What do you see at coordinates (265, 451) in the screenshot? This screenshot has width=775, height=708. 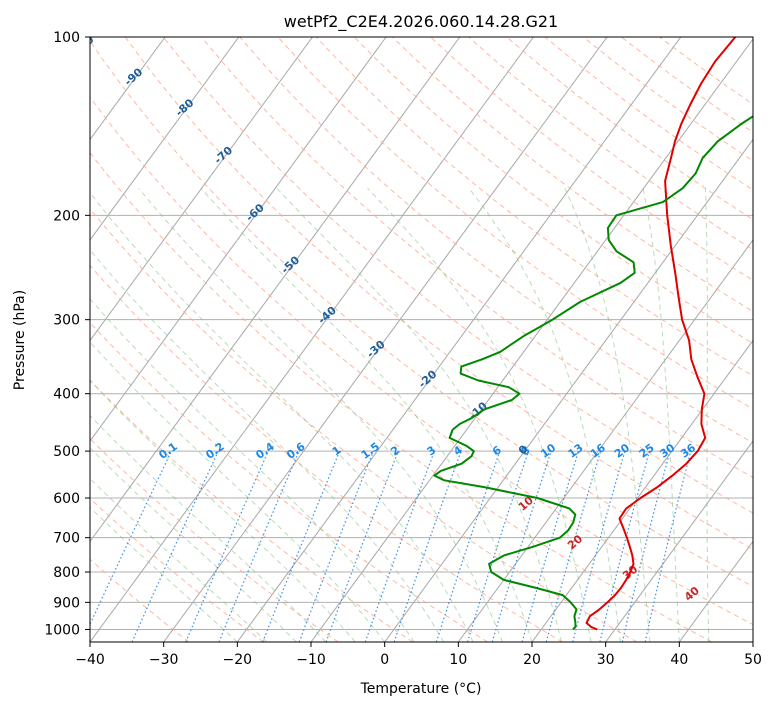 I see `mixing-ratio-label: 0.4` at bounding box center [265, 451].